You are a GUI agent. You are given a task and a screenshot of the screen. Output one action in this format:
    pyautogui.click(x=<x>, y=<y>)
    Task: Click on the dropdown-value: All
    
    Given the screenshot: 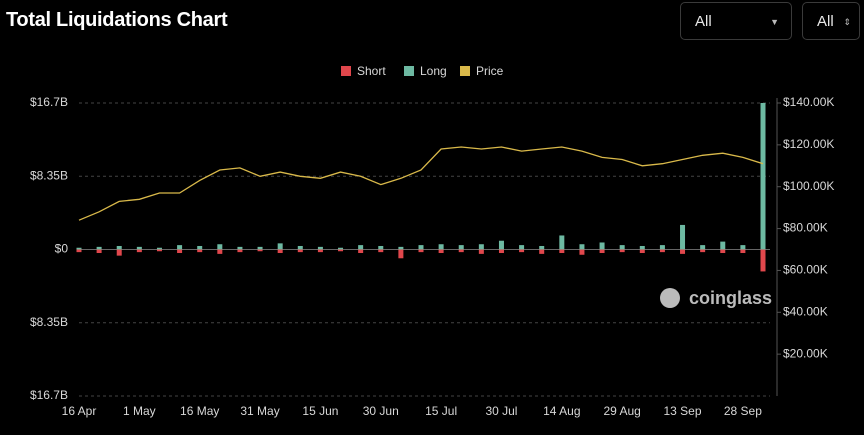 What is the action you would take?
    pyautogui.click(x=825, y=21)
    